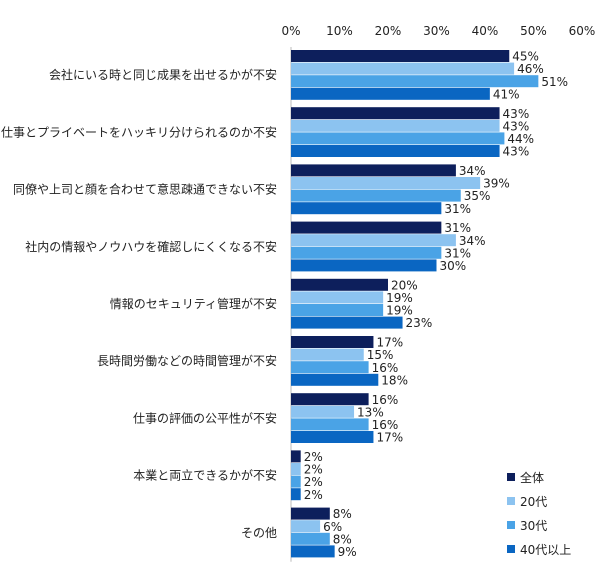 Image resolution: width=604 pixels, height=584 pixels. Describe the element at coordinates (485, 31) in the screenshot. I see `x-tick-label: 40%` at that location.